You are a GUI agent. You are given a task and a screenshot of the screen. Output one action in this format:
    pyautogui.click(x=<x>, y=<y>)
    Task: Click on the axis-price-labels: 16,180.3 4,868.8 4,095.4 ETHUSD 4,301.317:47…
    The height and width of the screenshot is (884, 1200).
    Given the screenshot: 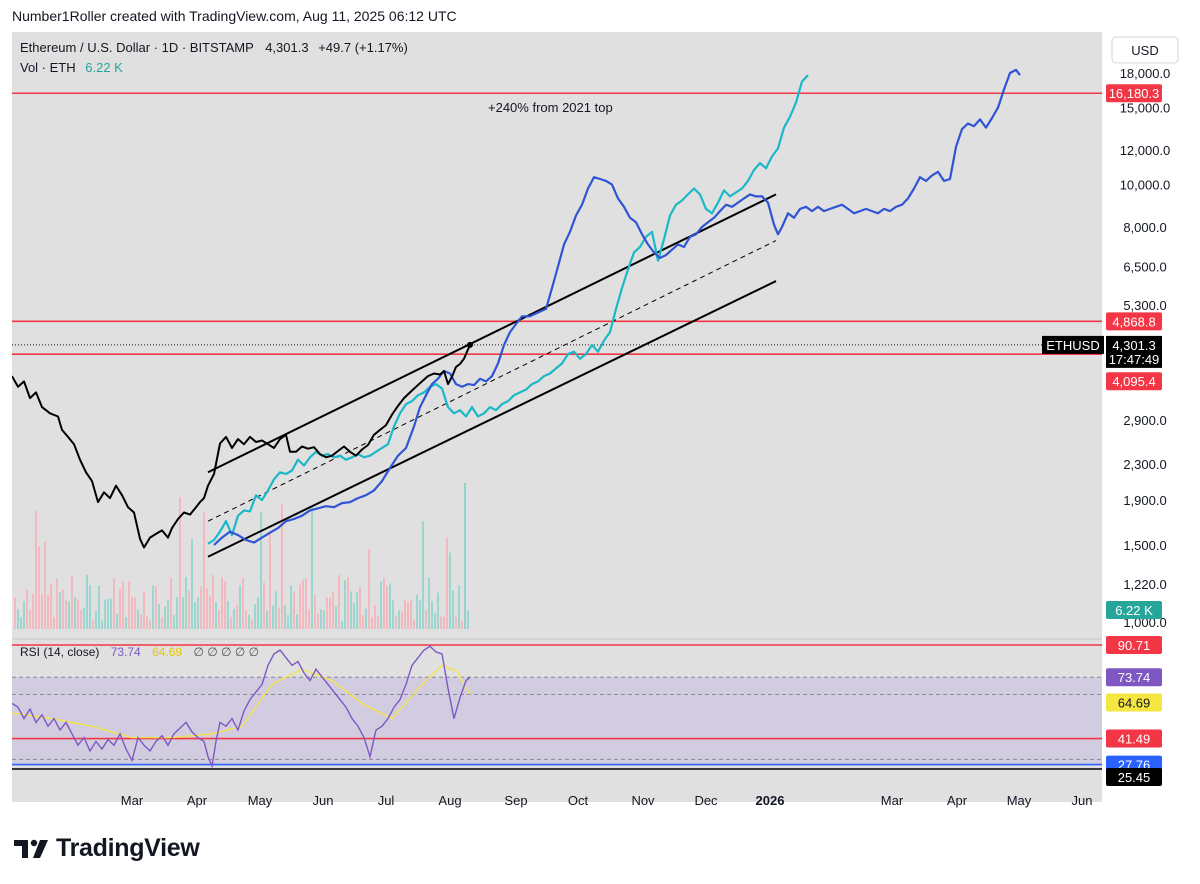 What is the action you would take?
    pyautogui.click(x=1102, y=435)
    